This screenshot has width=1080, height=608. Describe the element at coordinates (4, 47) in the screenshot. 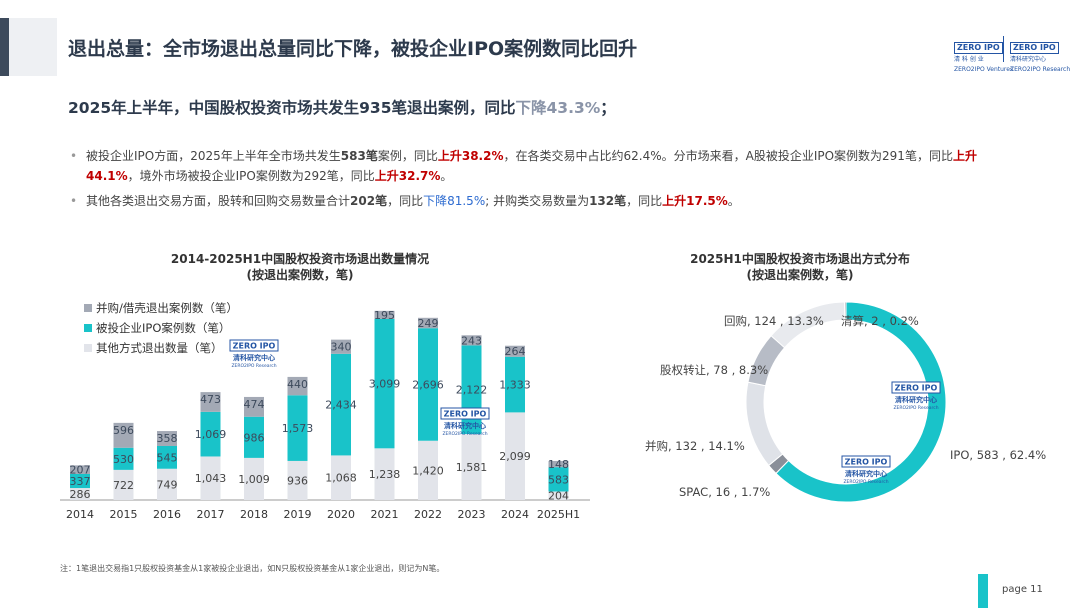

I see `title-accent-bar` at that location.